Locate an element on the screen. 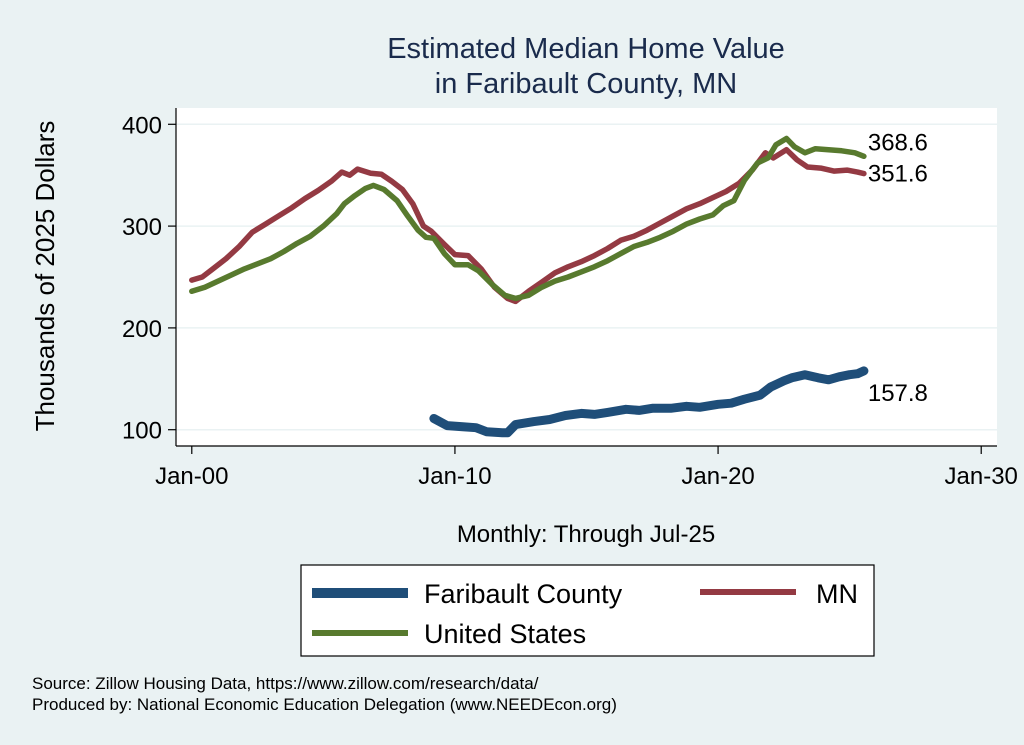 The width and height of the screenshot is (1024, 745). y-ticks: 100 200 300 400 is located at coordinates (149, 278).